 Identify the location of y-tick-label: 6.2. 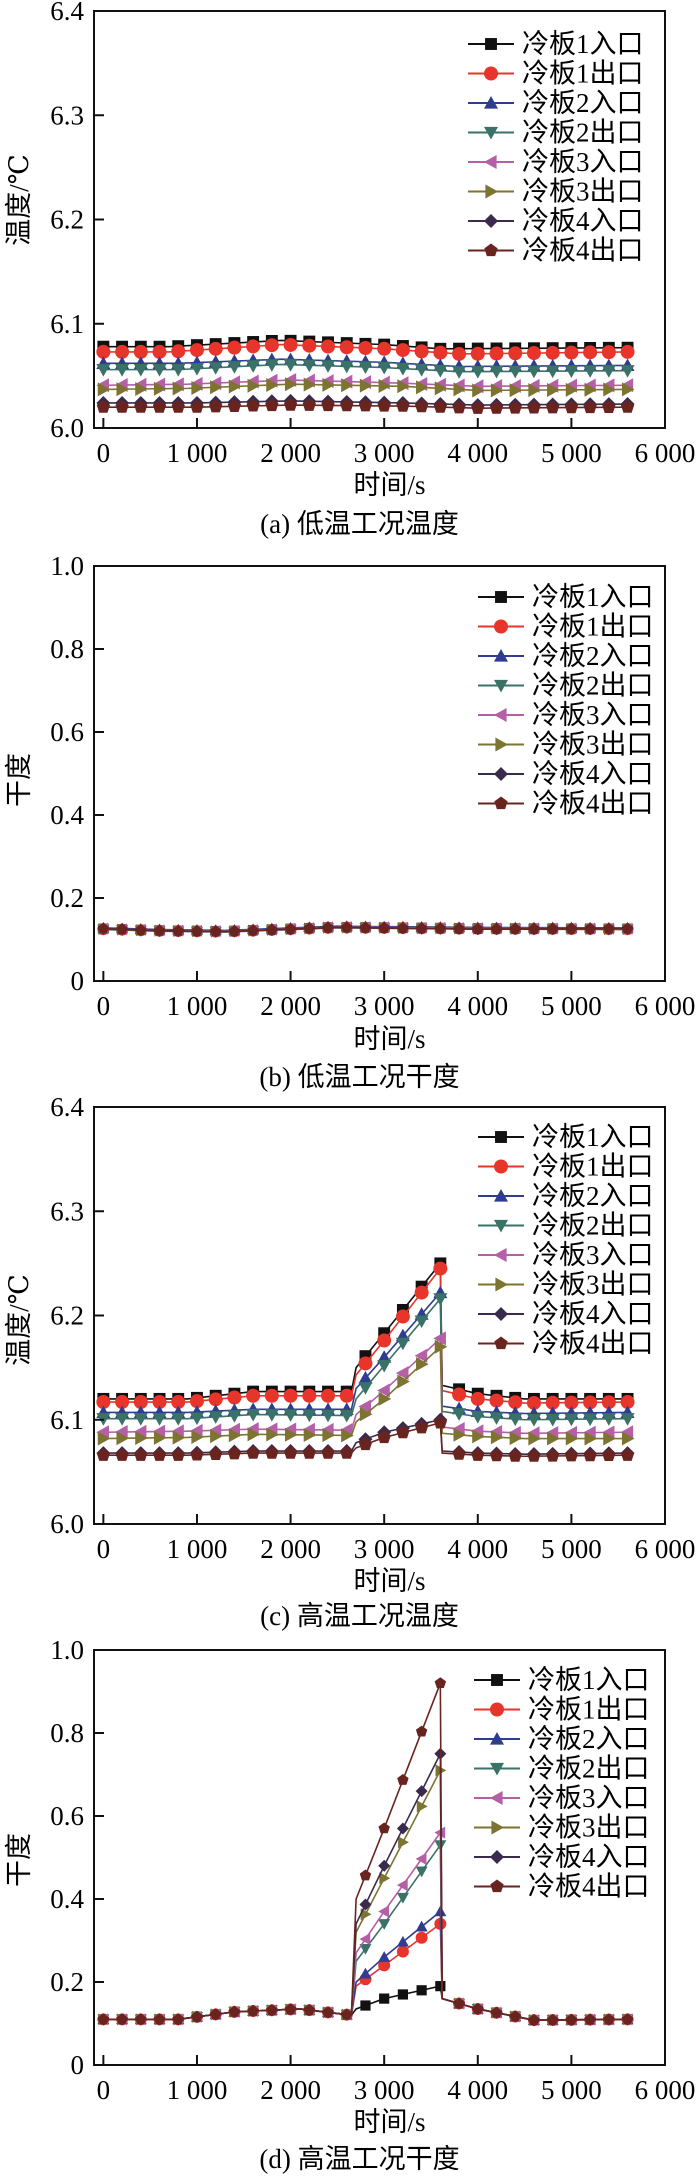
(67, 1316).